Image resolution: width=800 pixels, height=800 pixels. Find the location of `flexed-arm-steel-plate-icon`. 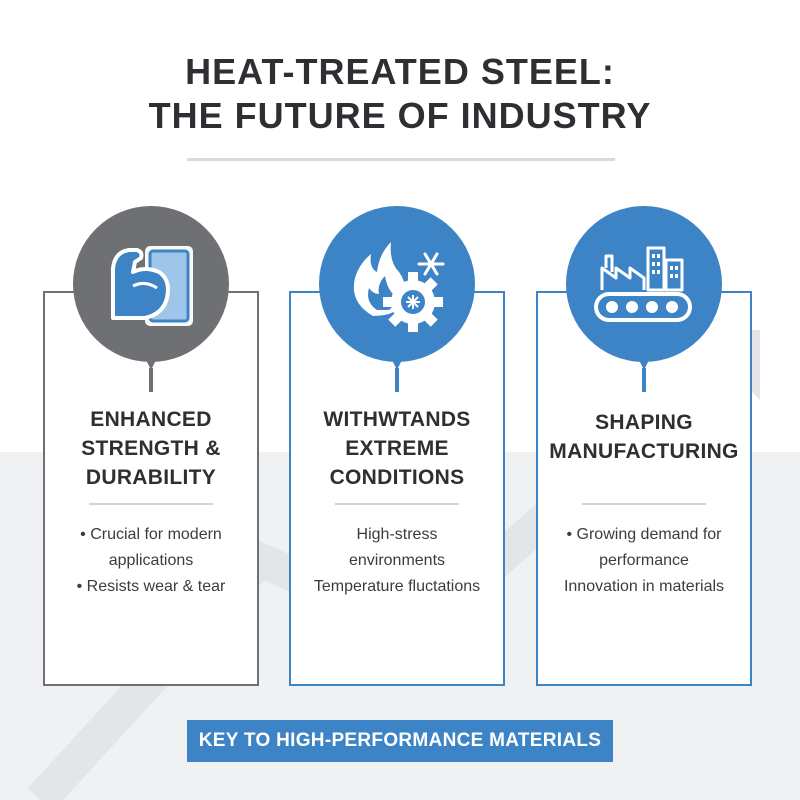

flexed-arm-steel-plate-icon is located at coordinates (152, 286).